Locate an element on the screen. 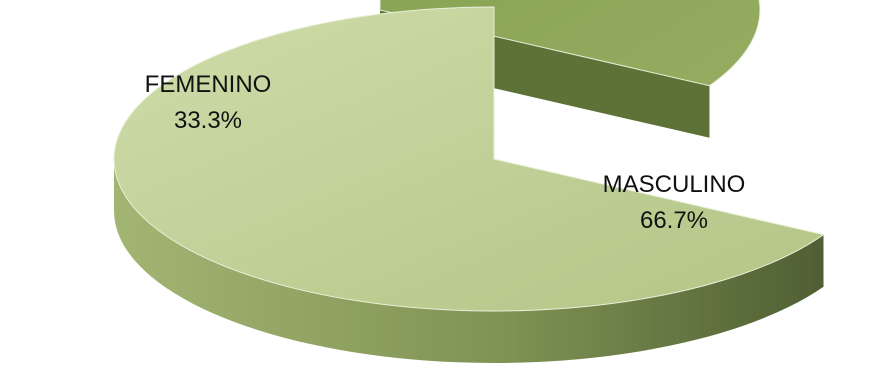 The image size is (870, 366). slice-label-femenino-value: 33.3% is located at coordinates (208, 120).